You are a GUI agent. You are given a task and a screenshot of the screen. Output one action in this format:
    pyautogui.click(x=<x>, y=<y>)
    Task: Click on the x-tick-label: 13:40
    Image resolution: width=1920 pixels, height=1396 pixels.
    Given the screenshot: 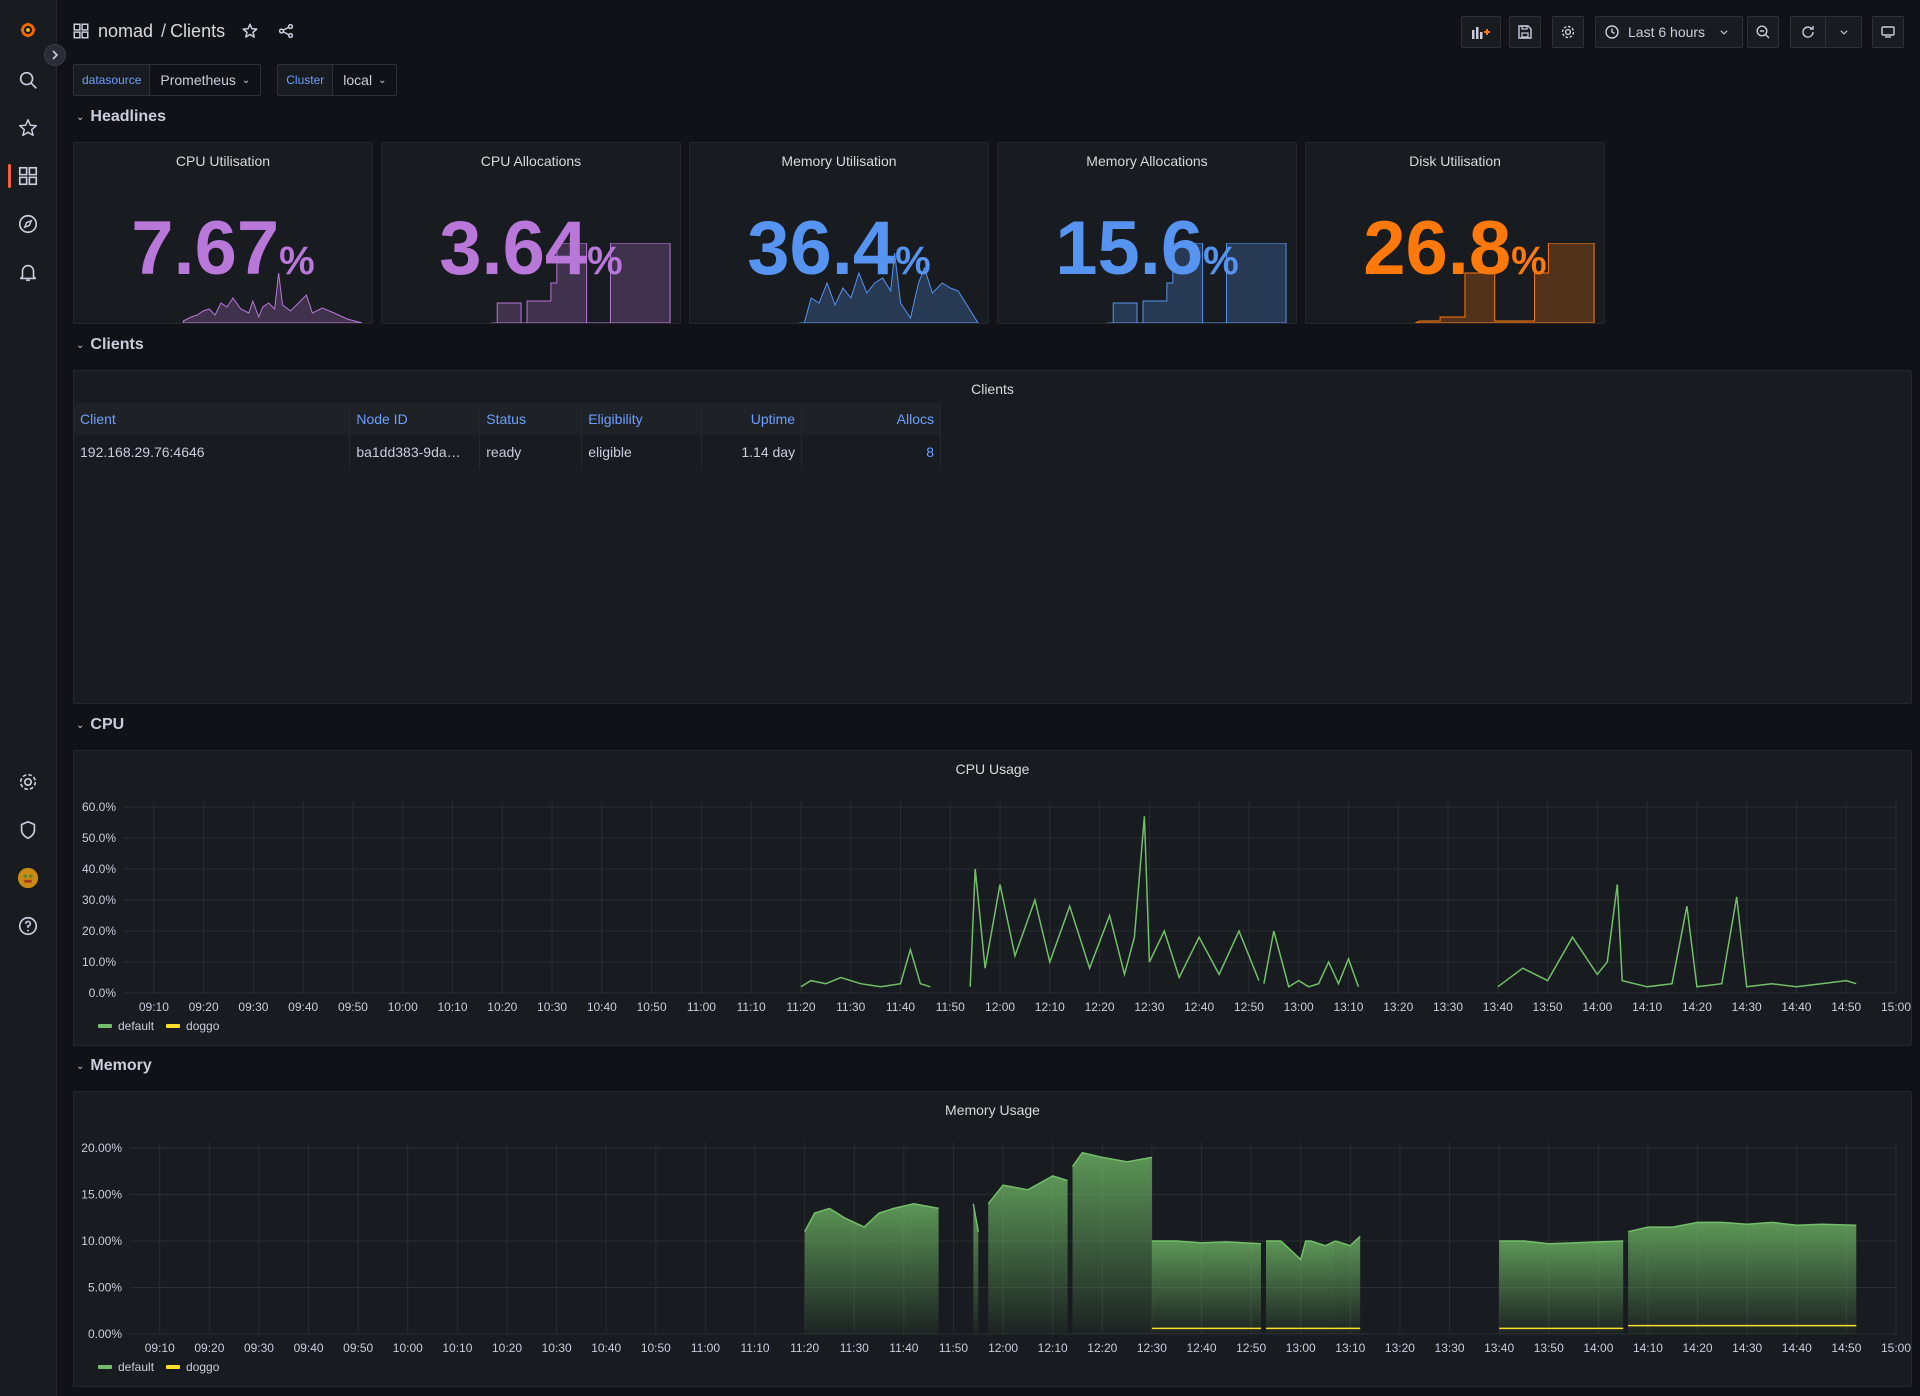 What is the action you would take?
    pyautogui.click(x=1498, y=1006)
    